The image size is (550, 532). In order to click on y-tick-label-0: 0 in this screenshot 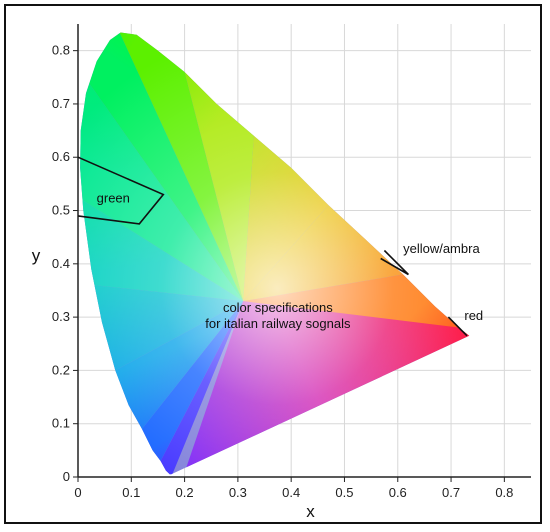, I will do `click(66, 476)`.